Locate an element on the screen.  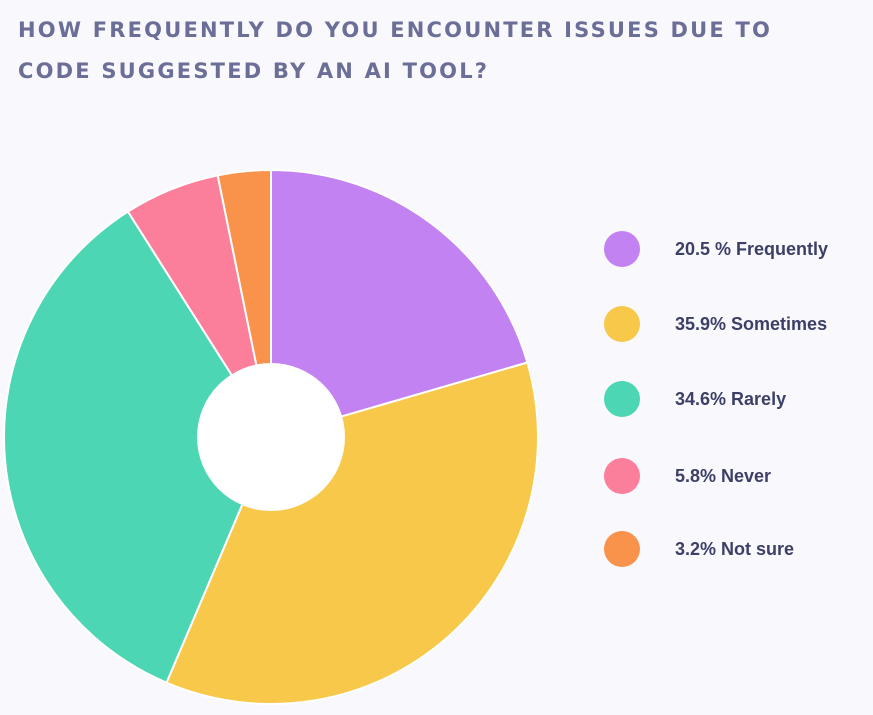
legend-label-sometimes: 35.9% Sometimes is located at coordinates (751, 323).